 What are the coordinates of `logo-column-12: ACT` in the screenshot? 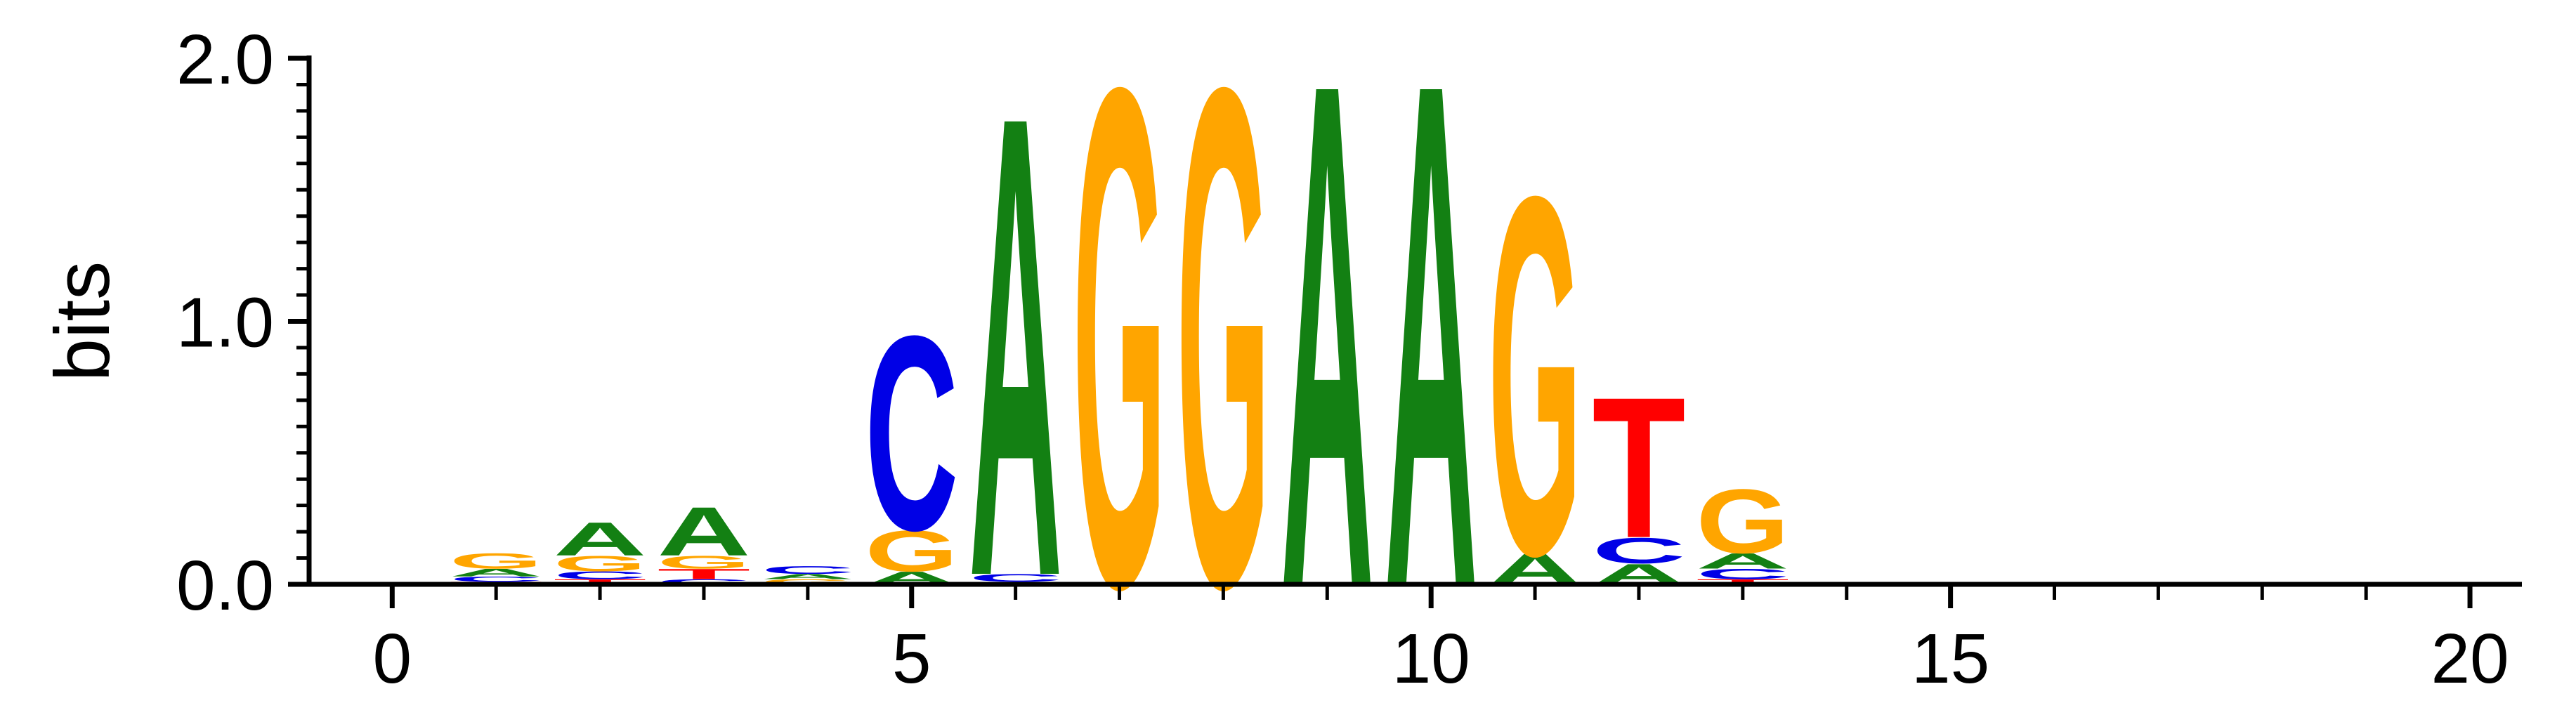 It's located at (1638, 473).